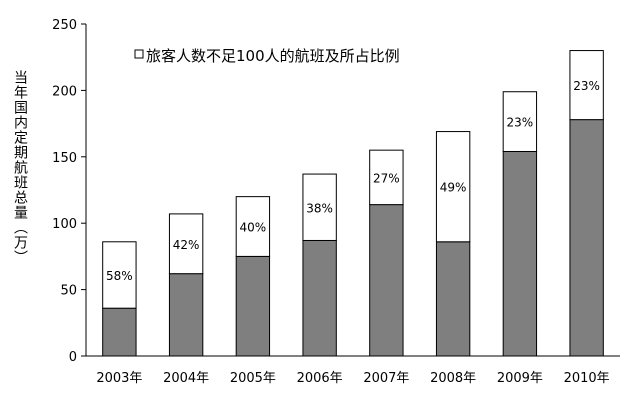  What do you see at coordinates (186, 378) in the screenshot?
I see `x-tick-label: 2004年` at bounding box center [186, 378].